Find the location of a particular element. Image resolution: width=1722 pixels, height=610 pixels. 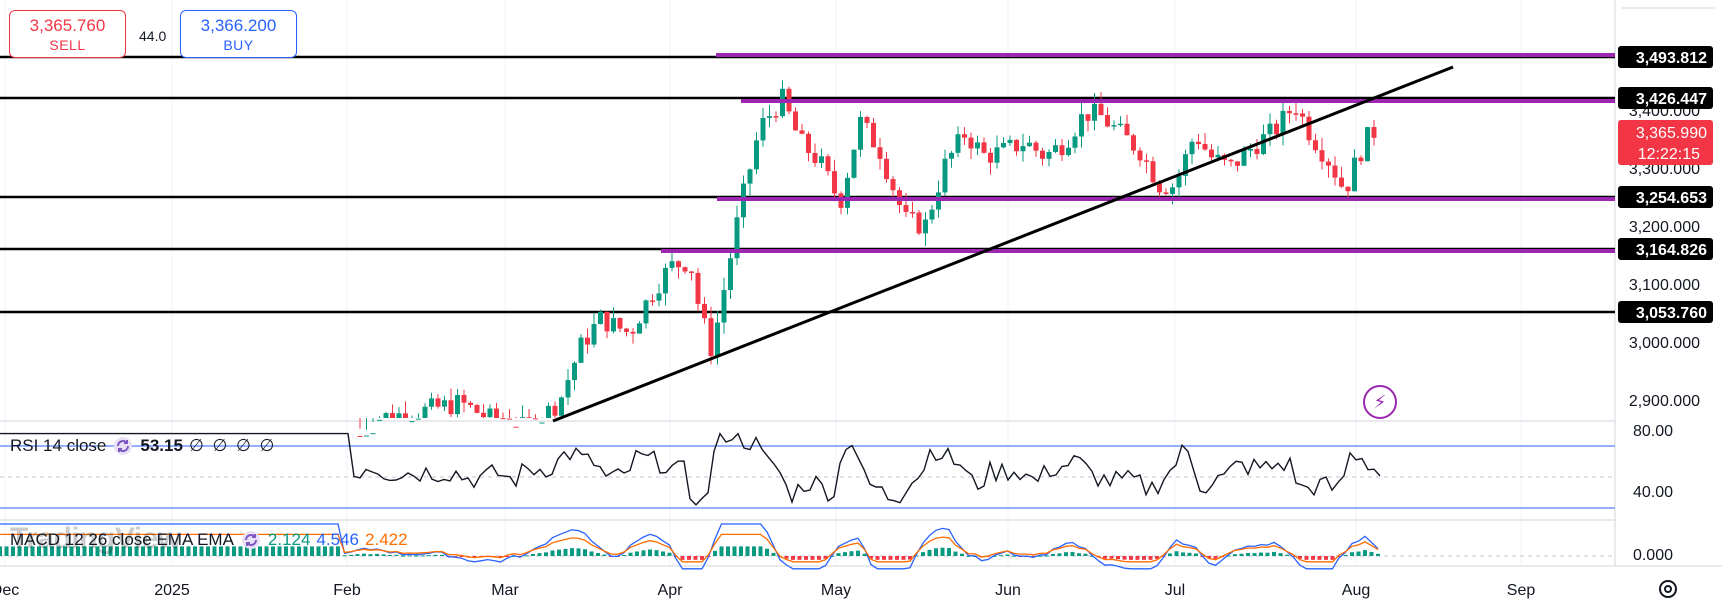

macd-axis-tick: 0.000 is located at coordinates (1653, 555).